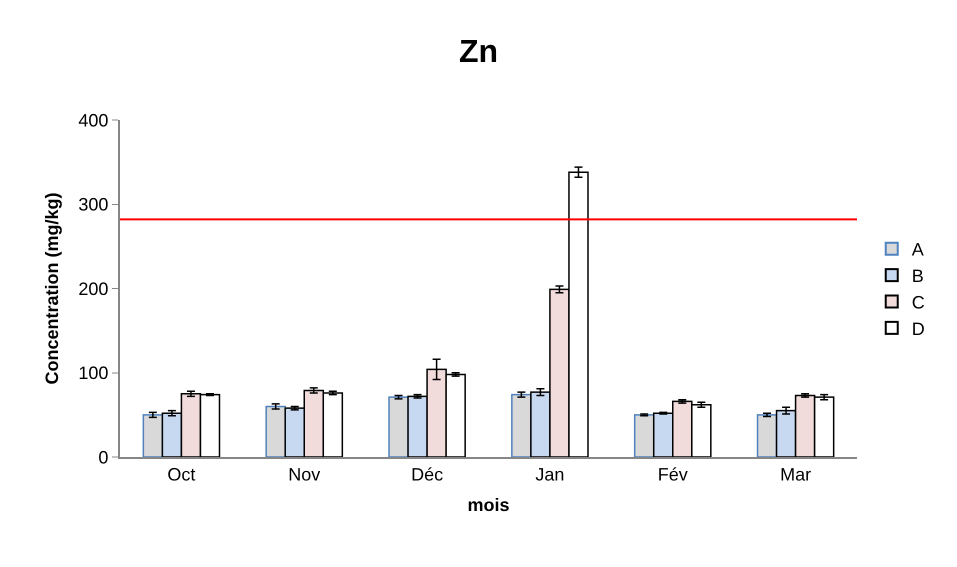  Describe the element at coordinates (427, 474) in the screenshot. I see `x-tick-label: Déc` at that location.